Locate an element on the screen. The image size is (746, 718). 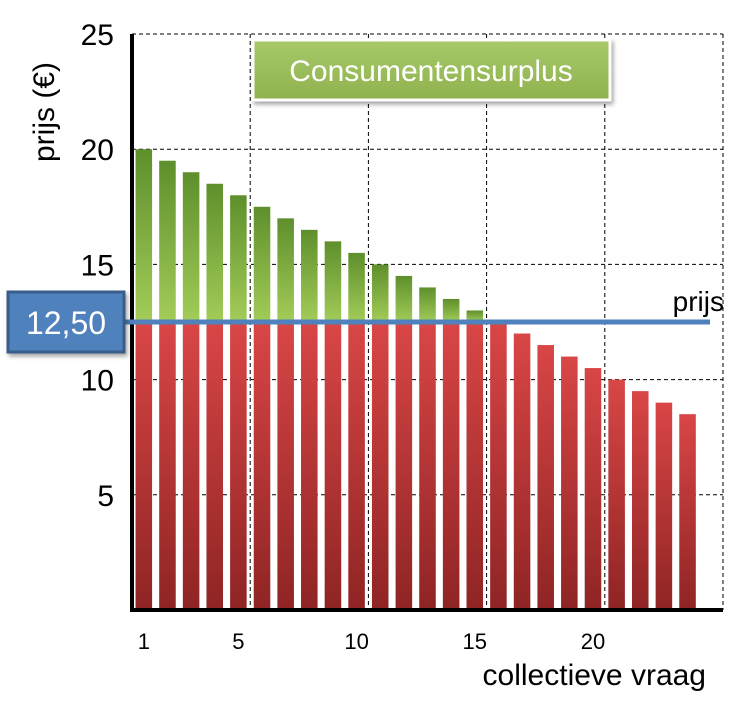
legend: Consumentensurplus is located at coordinates (431, 70).